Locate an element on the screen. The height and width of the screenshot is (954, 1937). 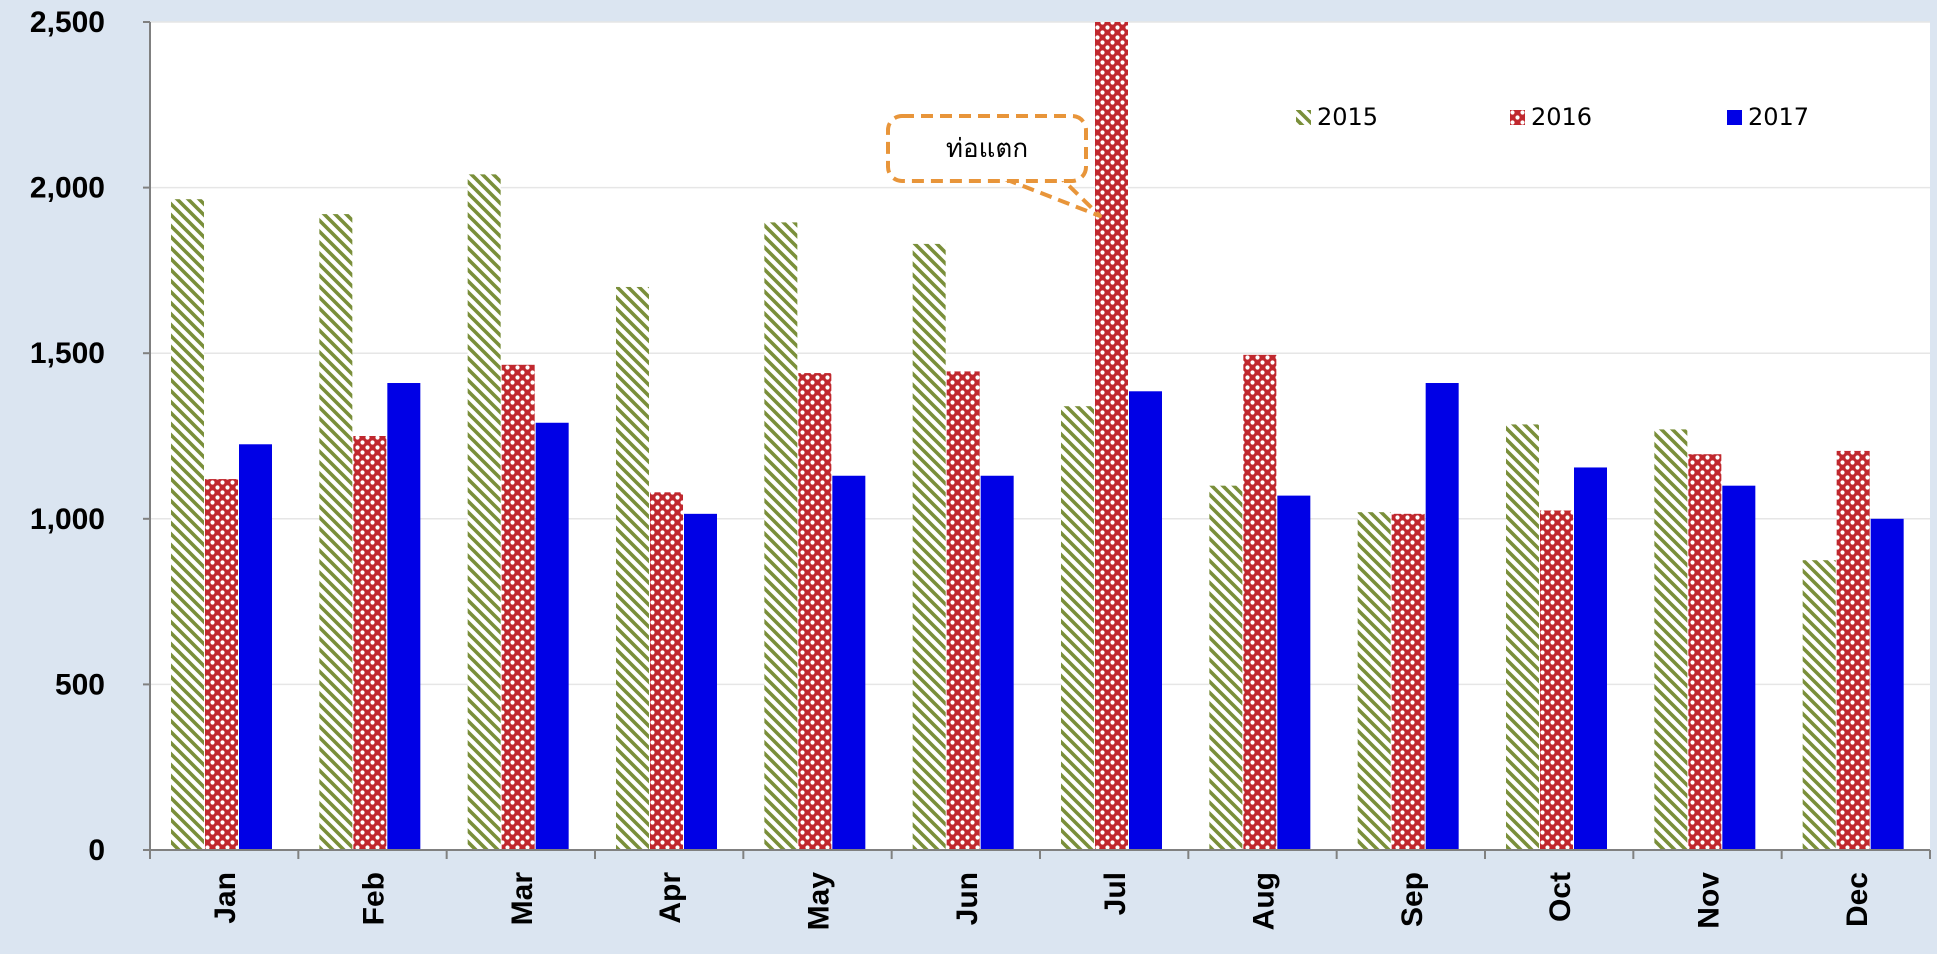
x-tick-labels: Jan Feb Mar Apr May Jun Jul Aug Sep Oct Nov Dec is located at coordinates (1041, 901).